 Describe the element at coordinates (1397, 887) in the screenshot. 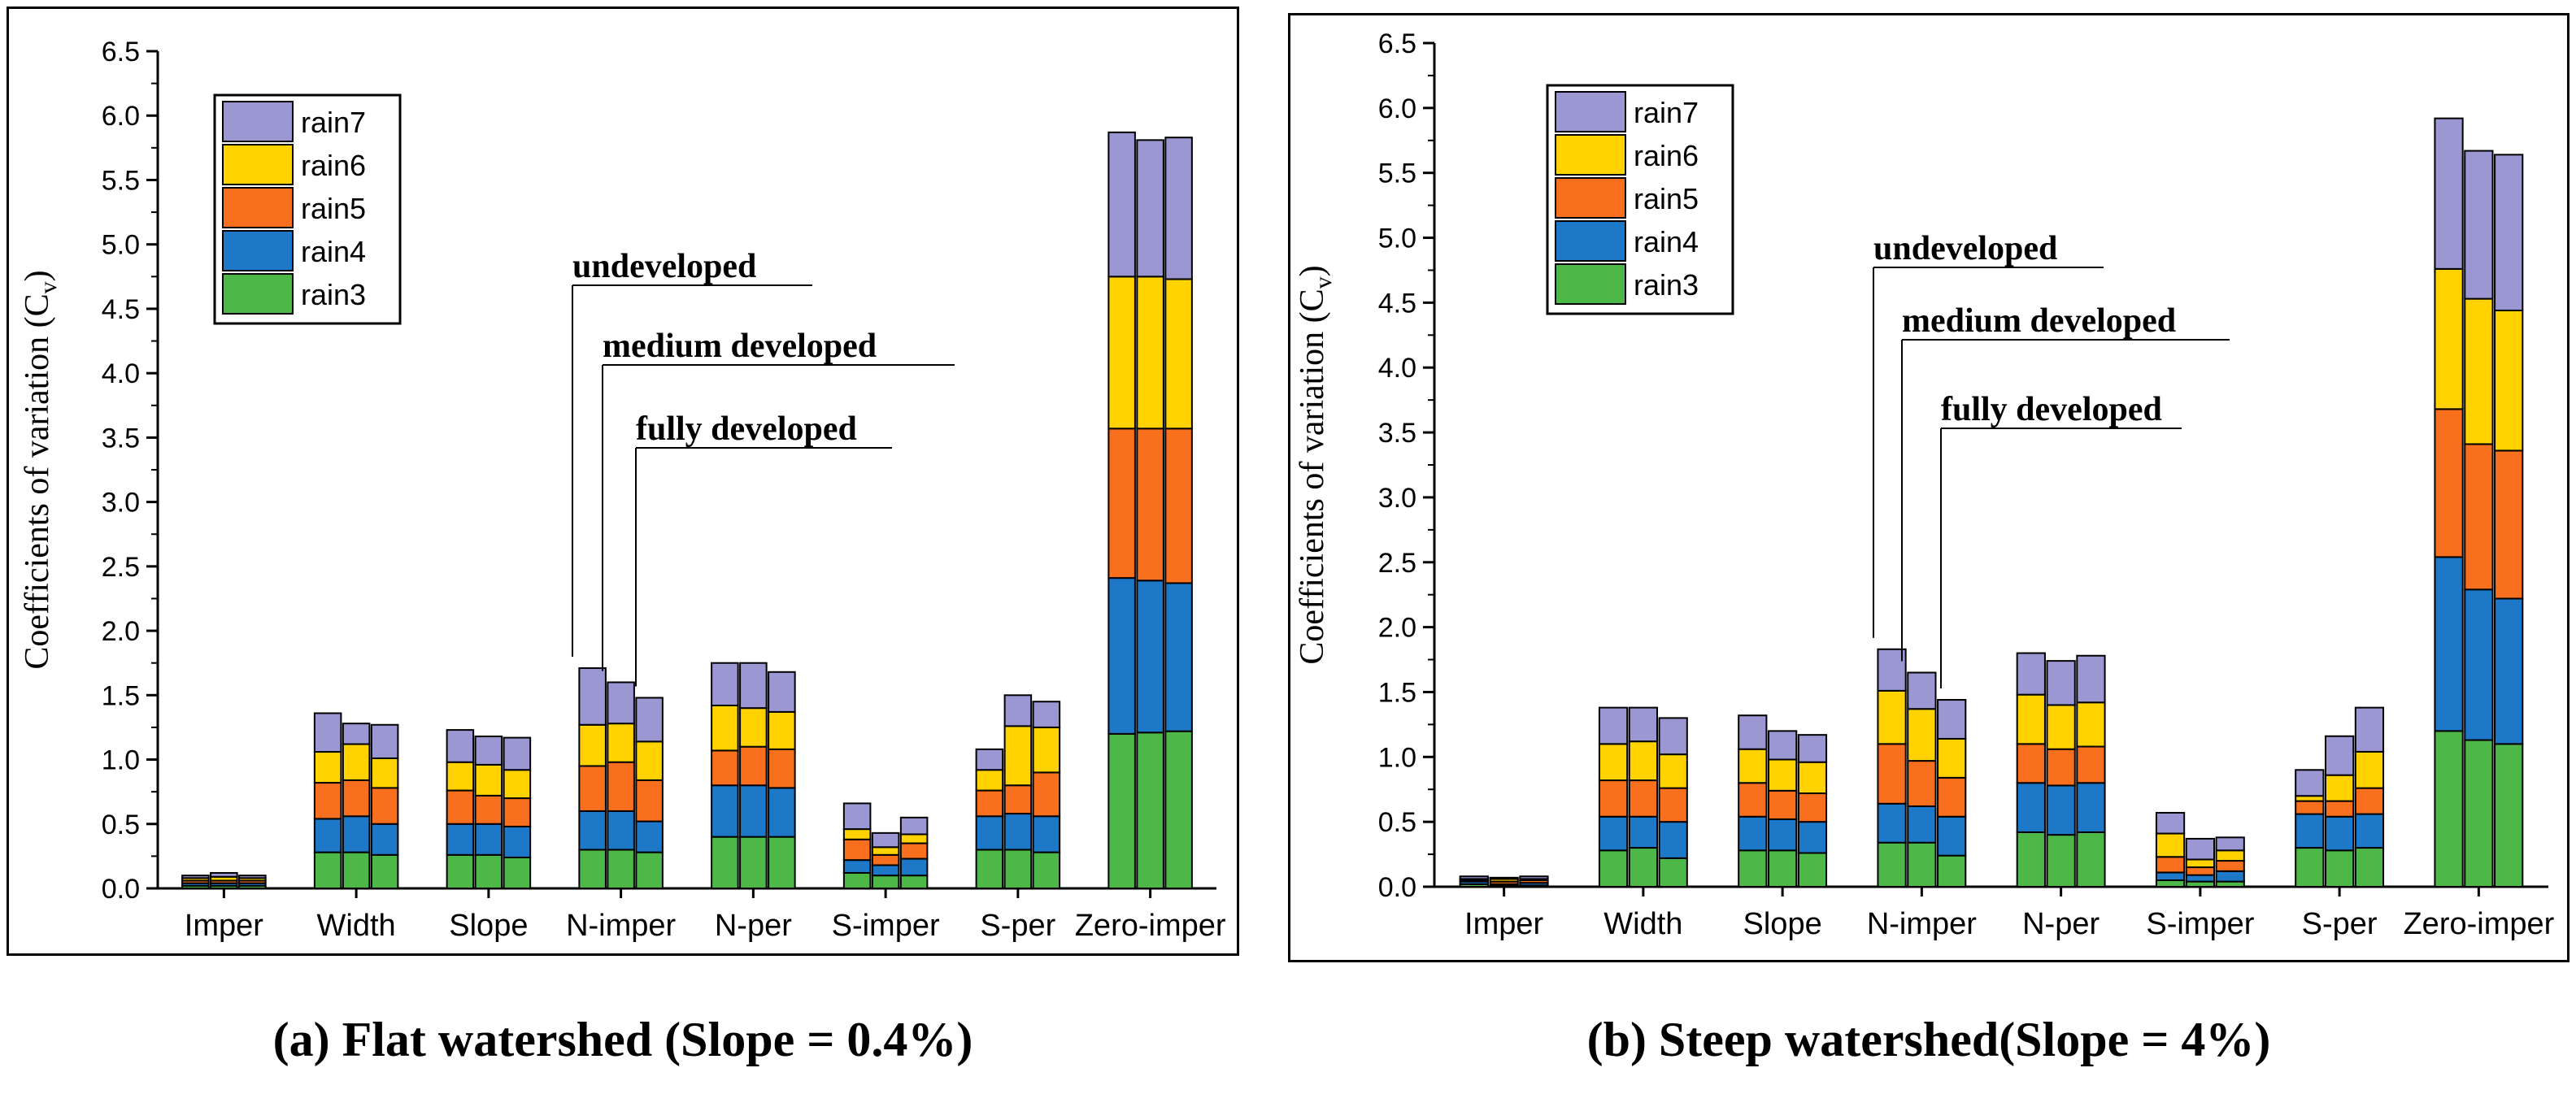

I see `y-tick-label: 0.0` at that location.